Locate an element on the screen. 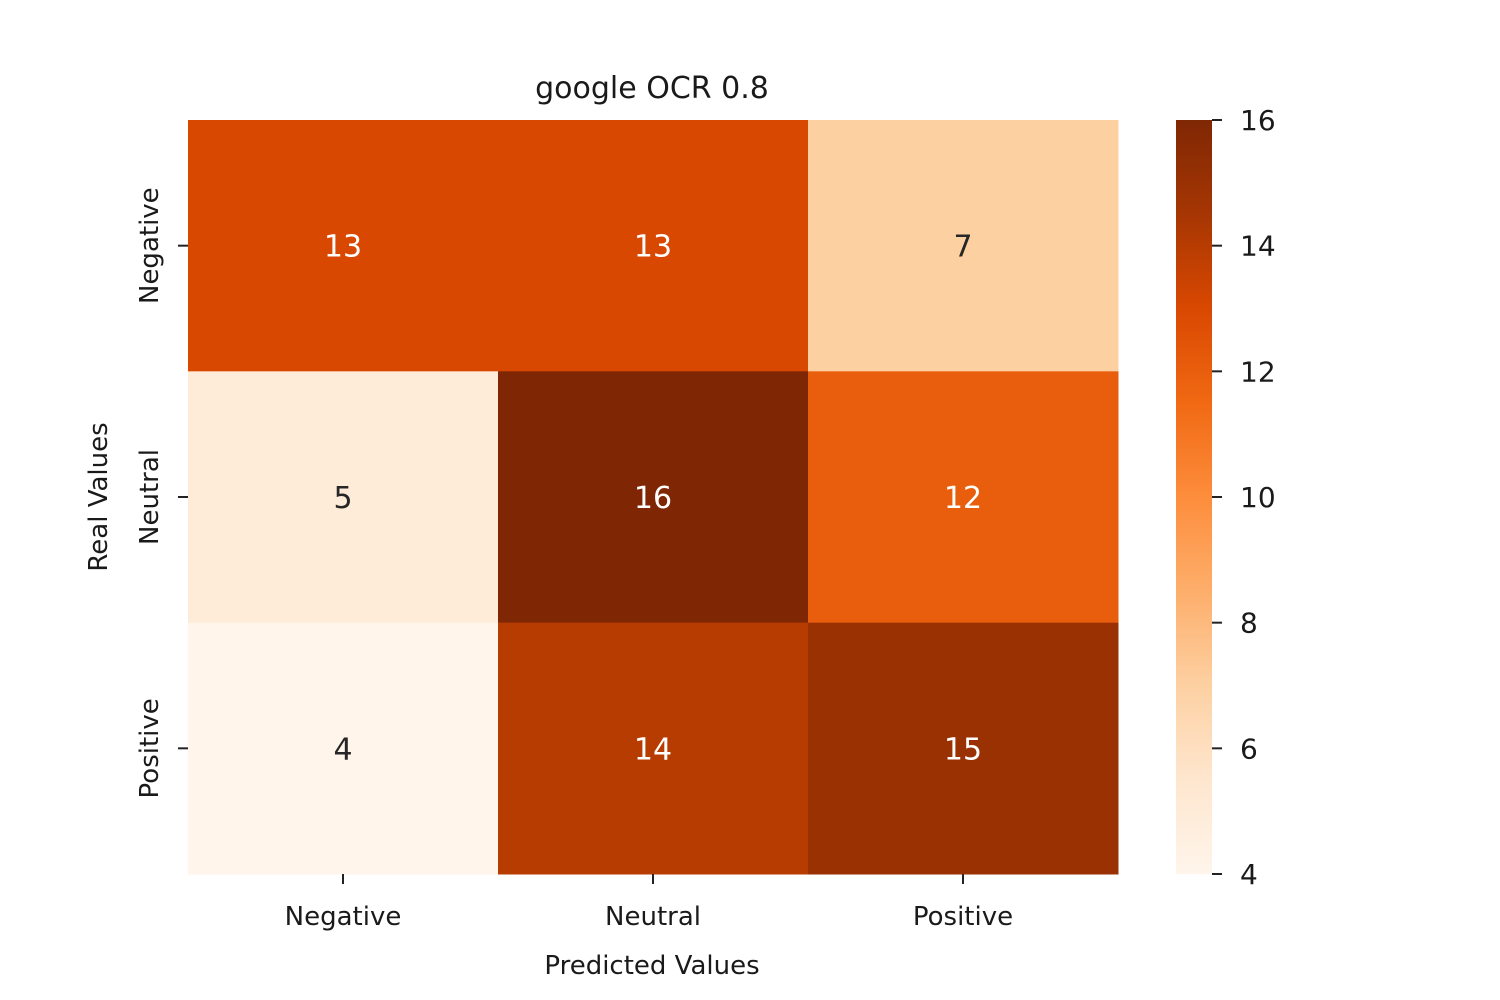  cell-value-label: 7 is located at coordinates (962, 247).